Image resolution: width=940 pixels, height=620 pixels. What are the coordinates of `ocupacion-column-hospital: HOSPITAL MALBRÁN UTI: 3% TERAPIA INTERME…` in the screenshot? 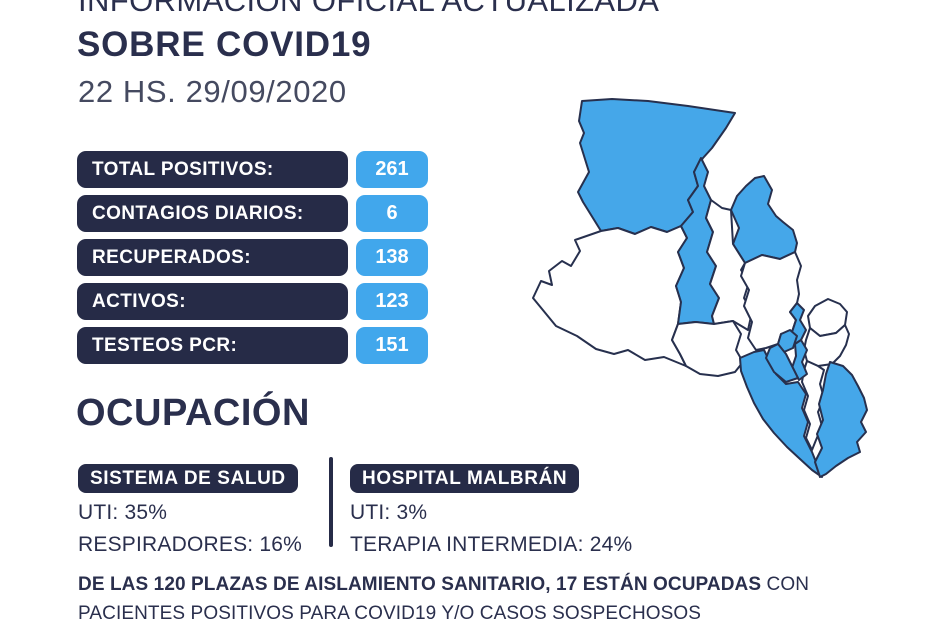 It's located at (491, 510).